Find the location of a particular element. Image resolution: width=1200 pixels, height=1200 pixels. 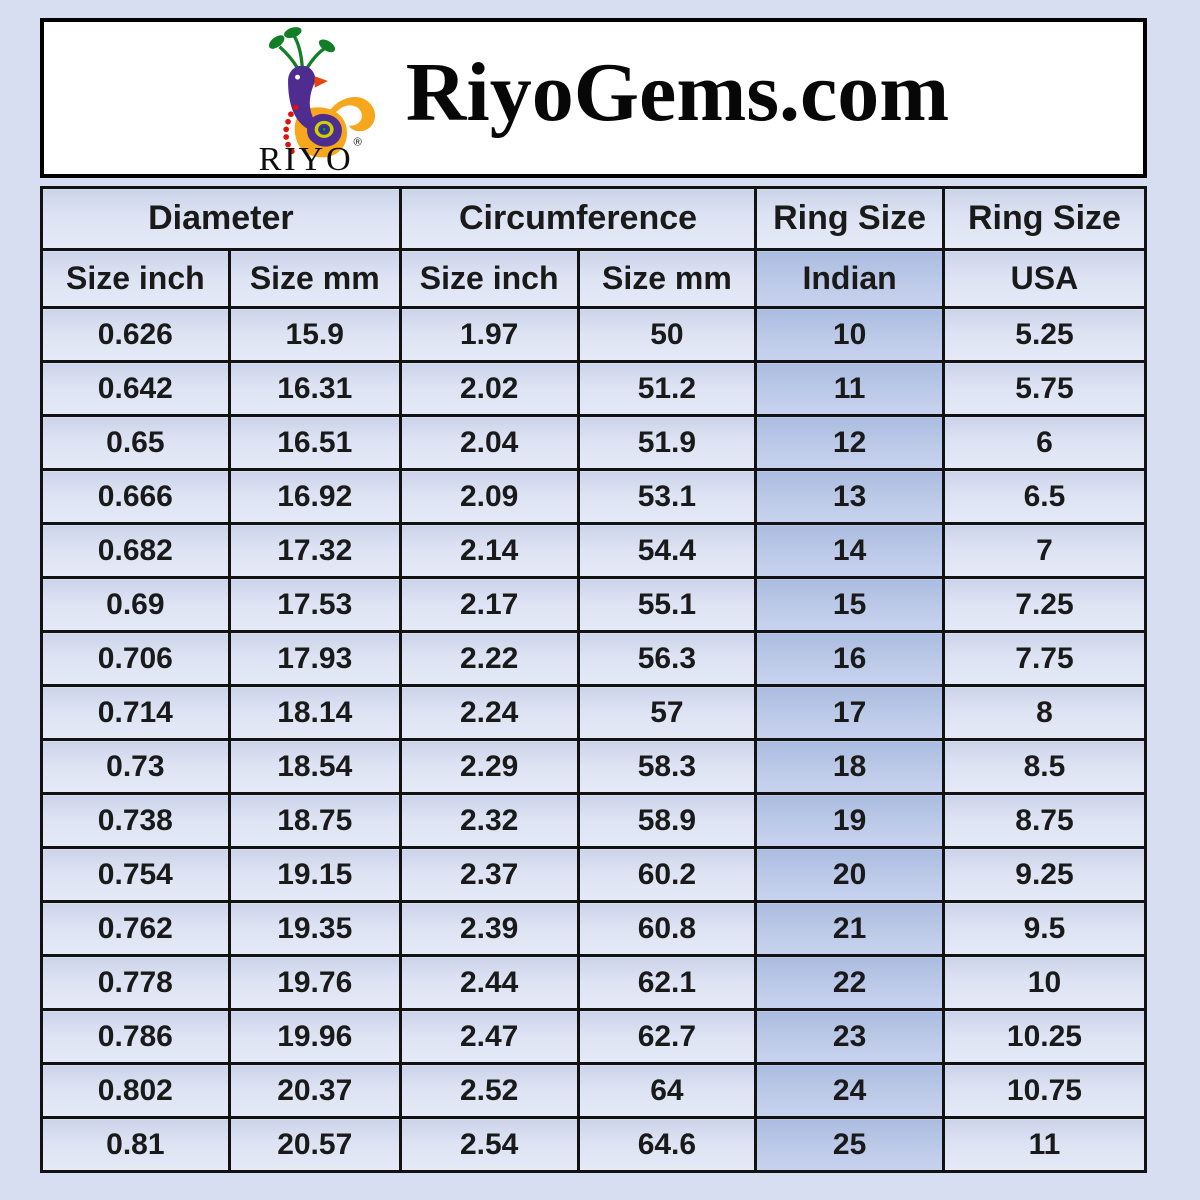

cell: 2.14 is located at coordinates (489, 550).